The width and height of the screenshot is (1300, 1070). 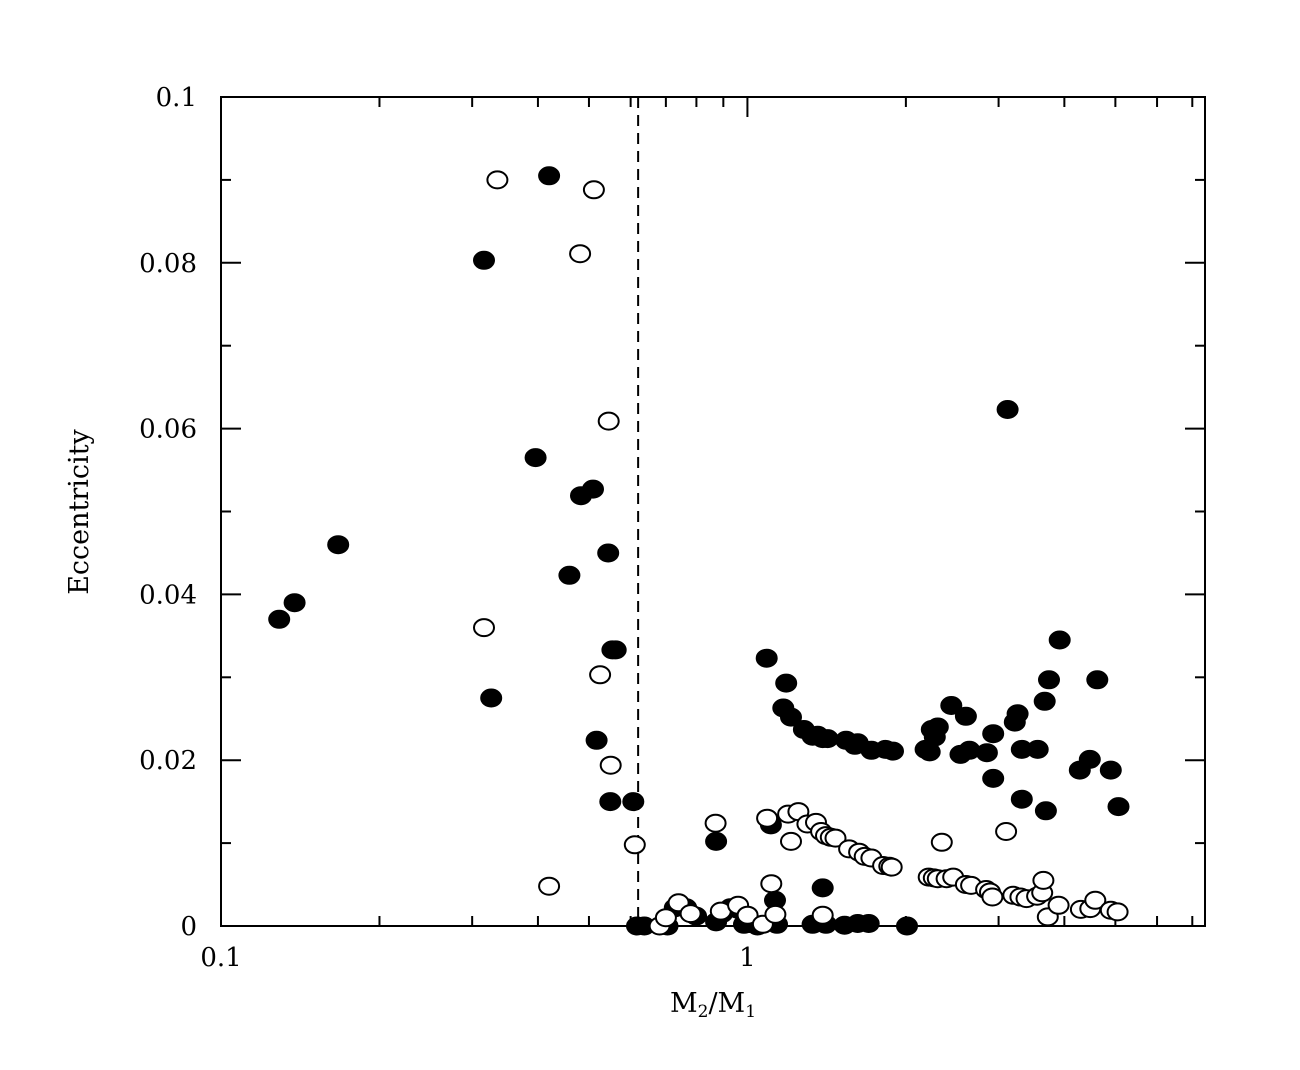 I want to click on x-axis-title-sub-2: 2, so click(x=703, y=1012).